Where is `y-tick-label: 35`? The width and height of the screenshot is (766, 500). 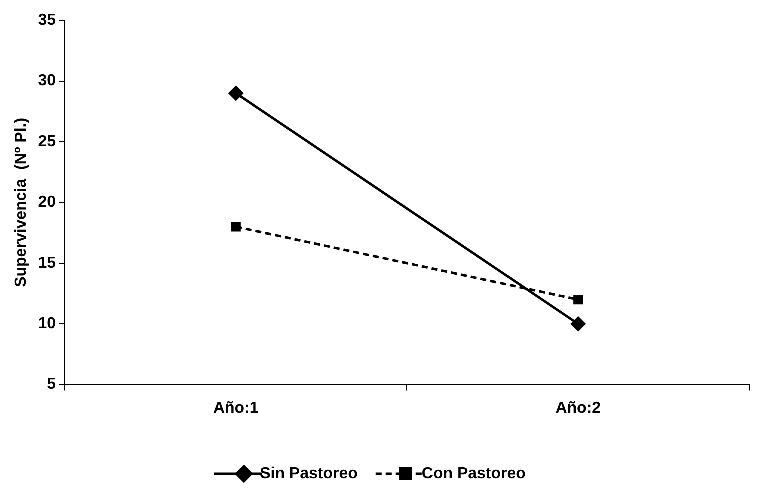
y-tick-label: 35 is located at coordinates (47, 21).